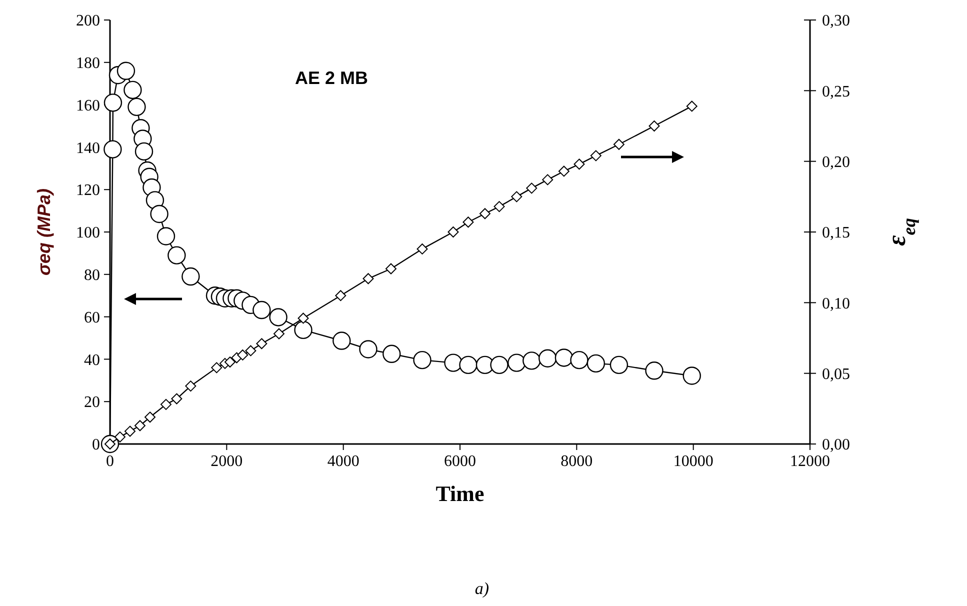 This screenshot has height=606, width=967. Describe the element at coordinates (343, 461) in the screenshot. I see `x-tick-label: 4000` at that location.